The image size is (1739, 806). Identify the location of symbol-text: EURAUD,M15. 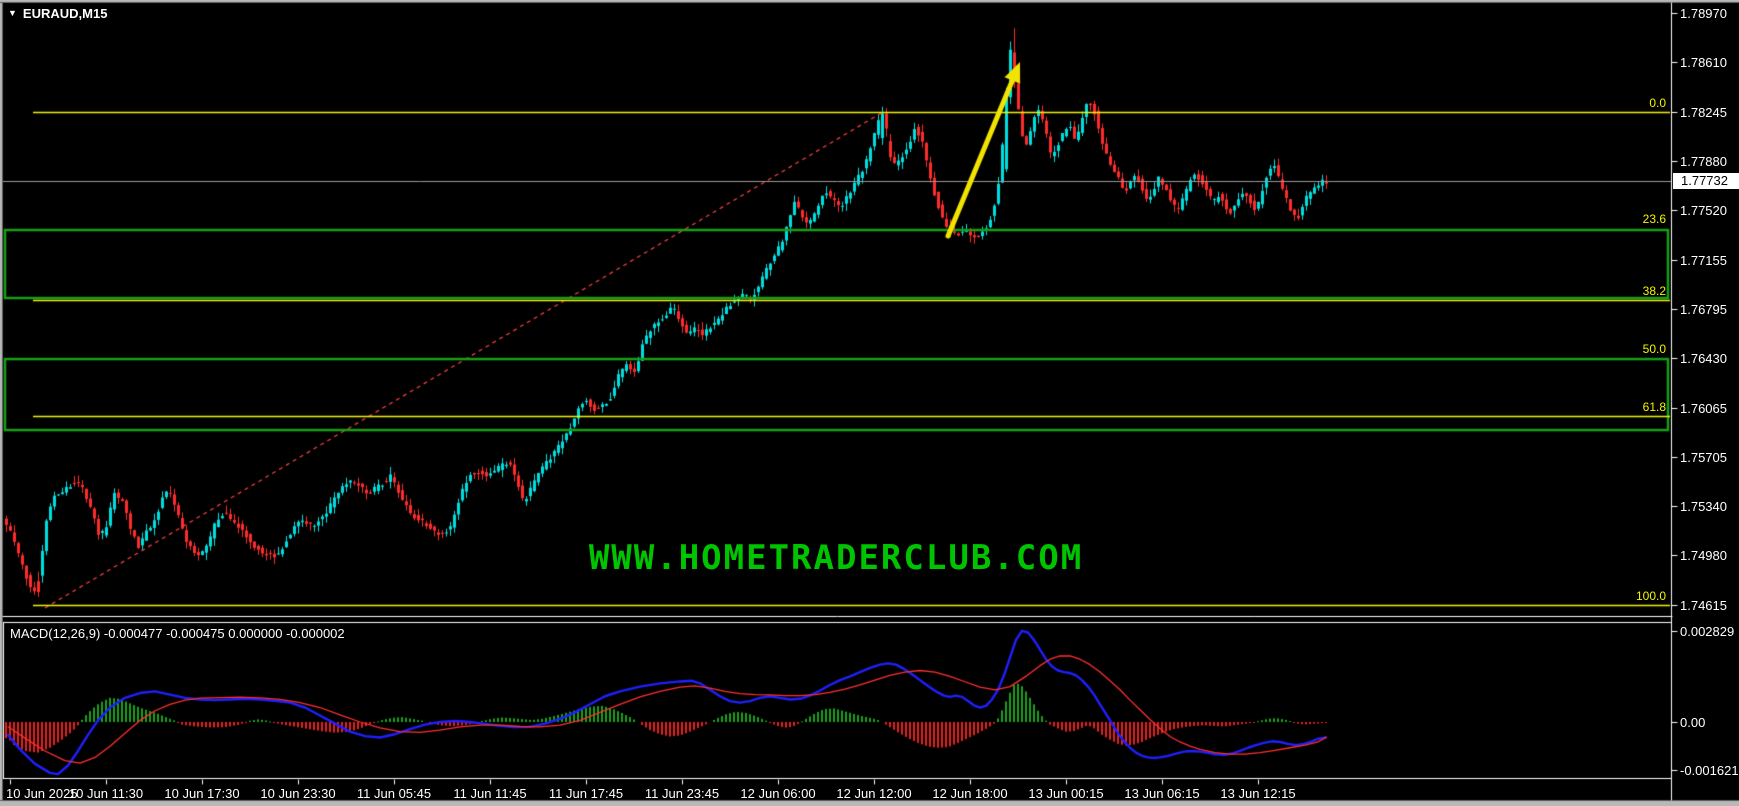
(65, 13).